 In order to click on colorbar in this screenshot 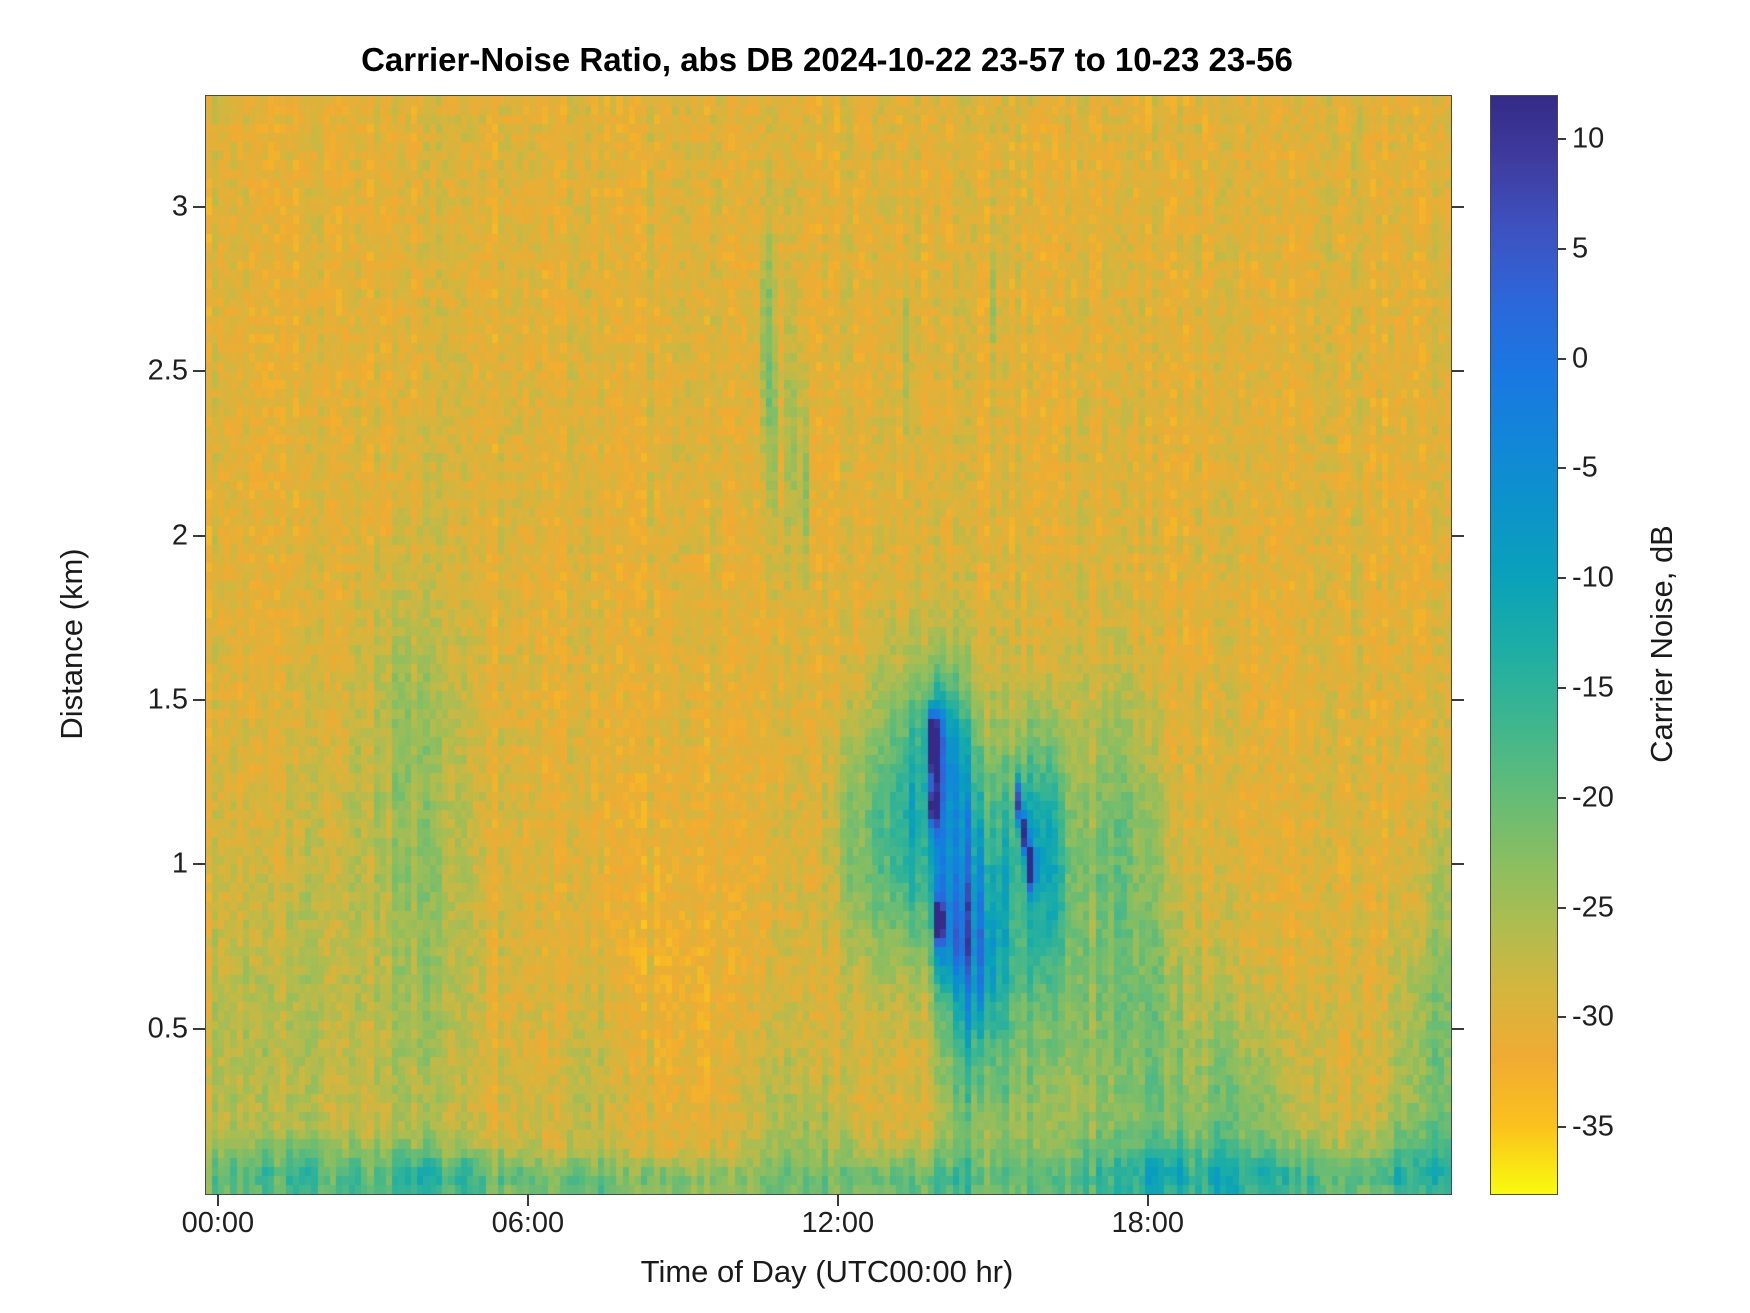, I will do `click(1524, 645)`.